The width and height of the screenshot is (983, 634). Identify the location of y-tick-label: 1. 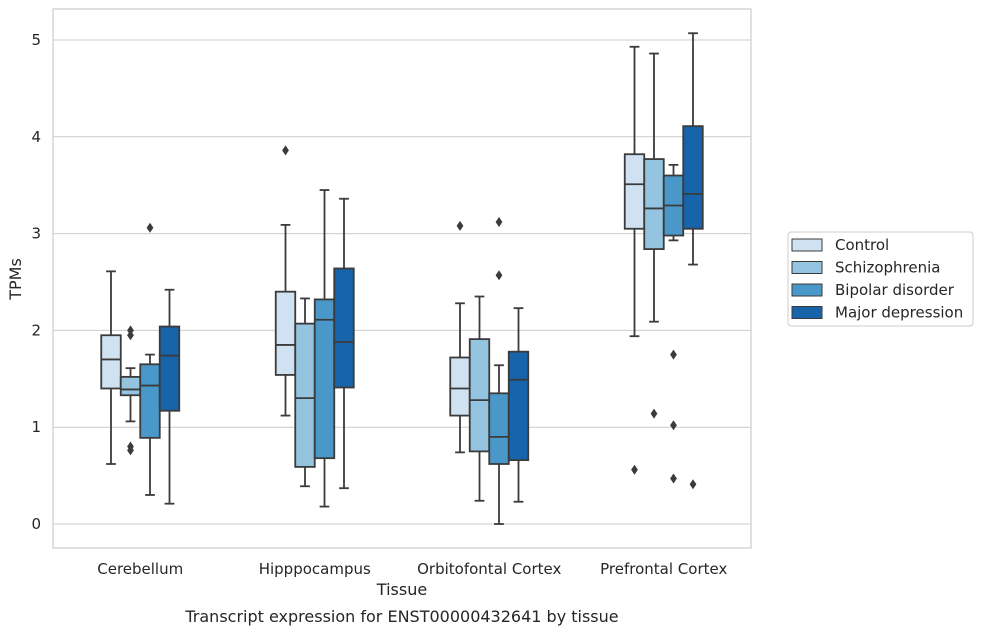
(36, 427).